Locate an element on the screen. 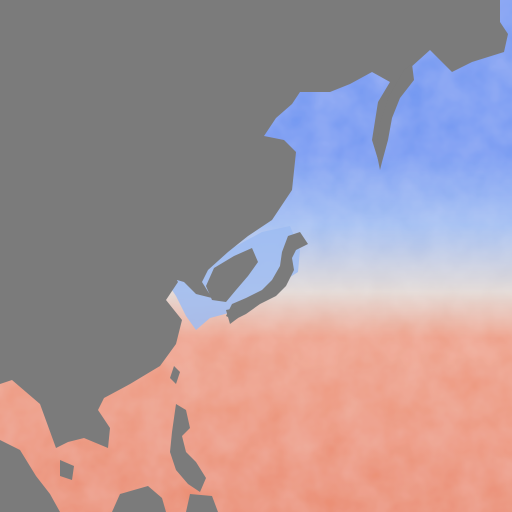 This screenshot has width=512, height=512. indochina-coast is located at coordinates (30, 476).